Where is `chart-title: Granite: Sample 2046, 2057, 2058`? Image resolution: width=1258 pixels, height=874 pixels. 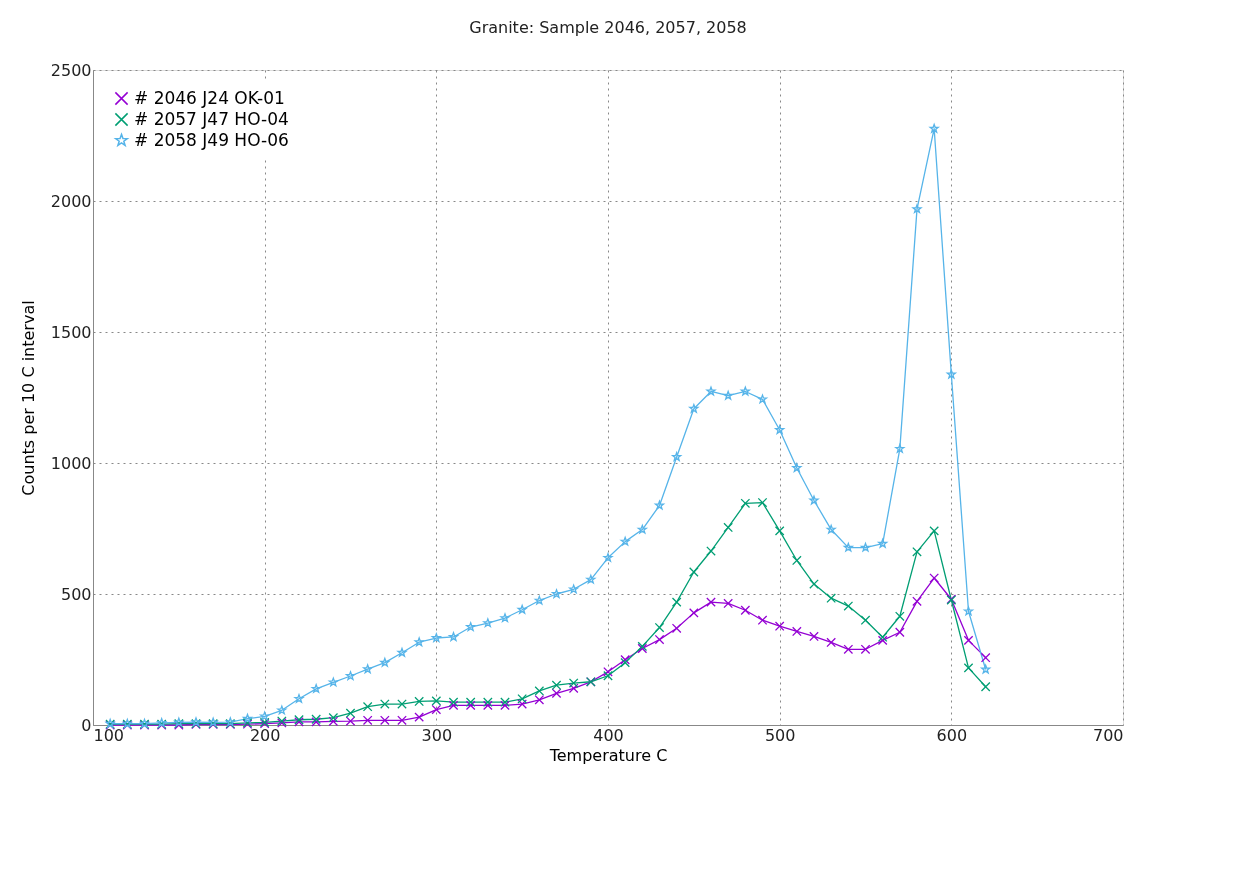
chart-title: Granite: Sample 2046, 2057, 2058 is located at coordinates (608, 27).